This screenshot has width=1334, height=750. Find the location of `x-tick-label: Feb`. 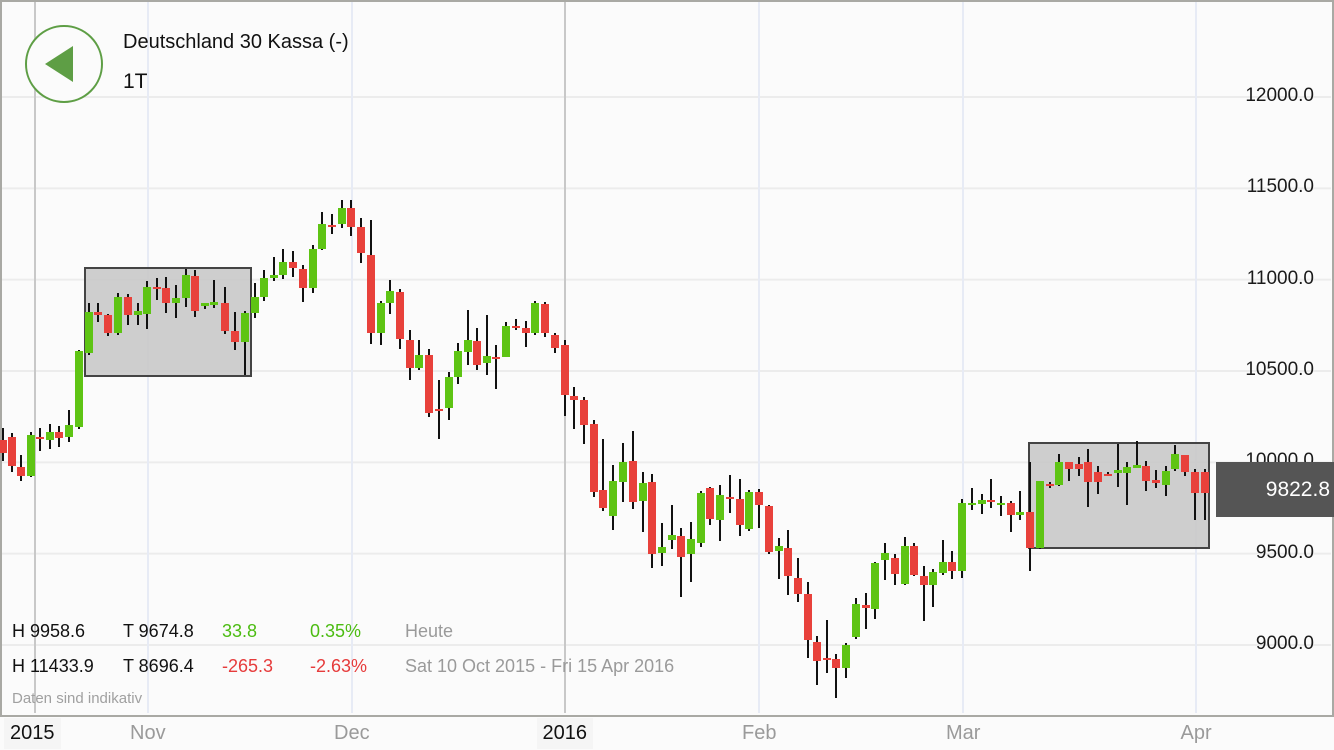

x-tick-label: Feb is located at coordinates (759, 733).